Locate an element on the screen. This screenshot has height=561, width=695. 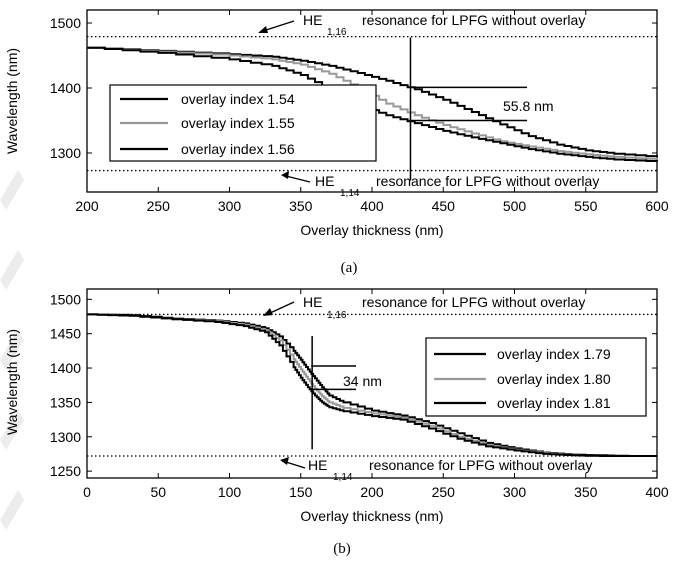
annotation-label: 34 nm is located at coordinates (362, 381).